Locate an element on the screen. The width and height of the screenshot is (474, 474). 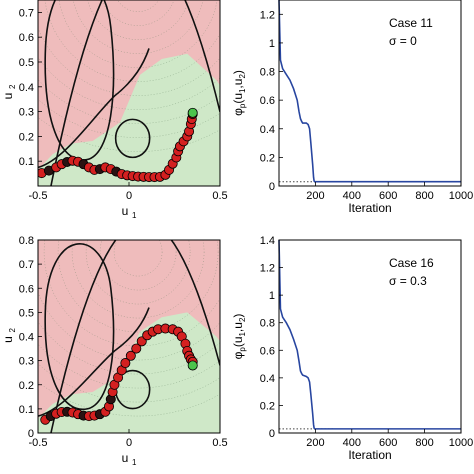
y-axis-label-subscript: 1 is located at coordinates (242, 334).